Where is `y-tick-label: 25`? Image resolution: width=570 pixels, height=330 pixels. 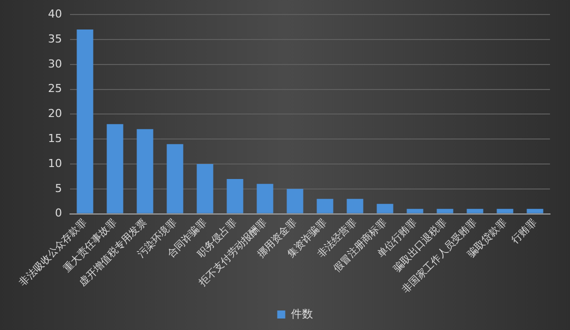 y-tick-label: 25 is located at coordinates (55, 89).